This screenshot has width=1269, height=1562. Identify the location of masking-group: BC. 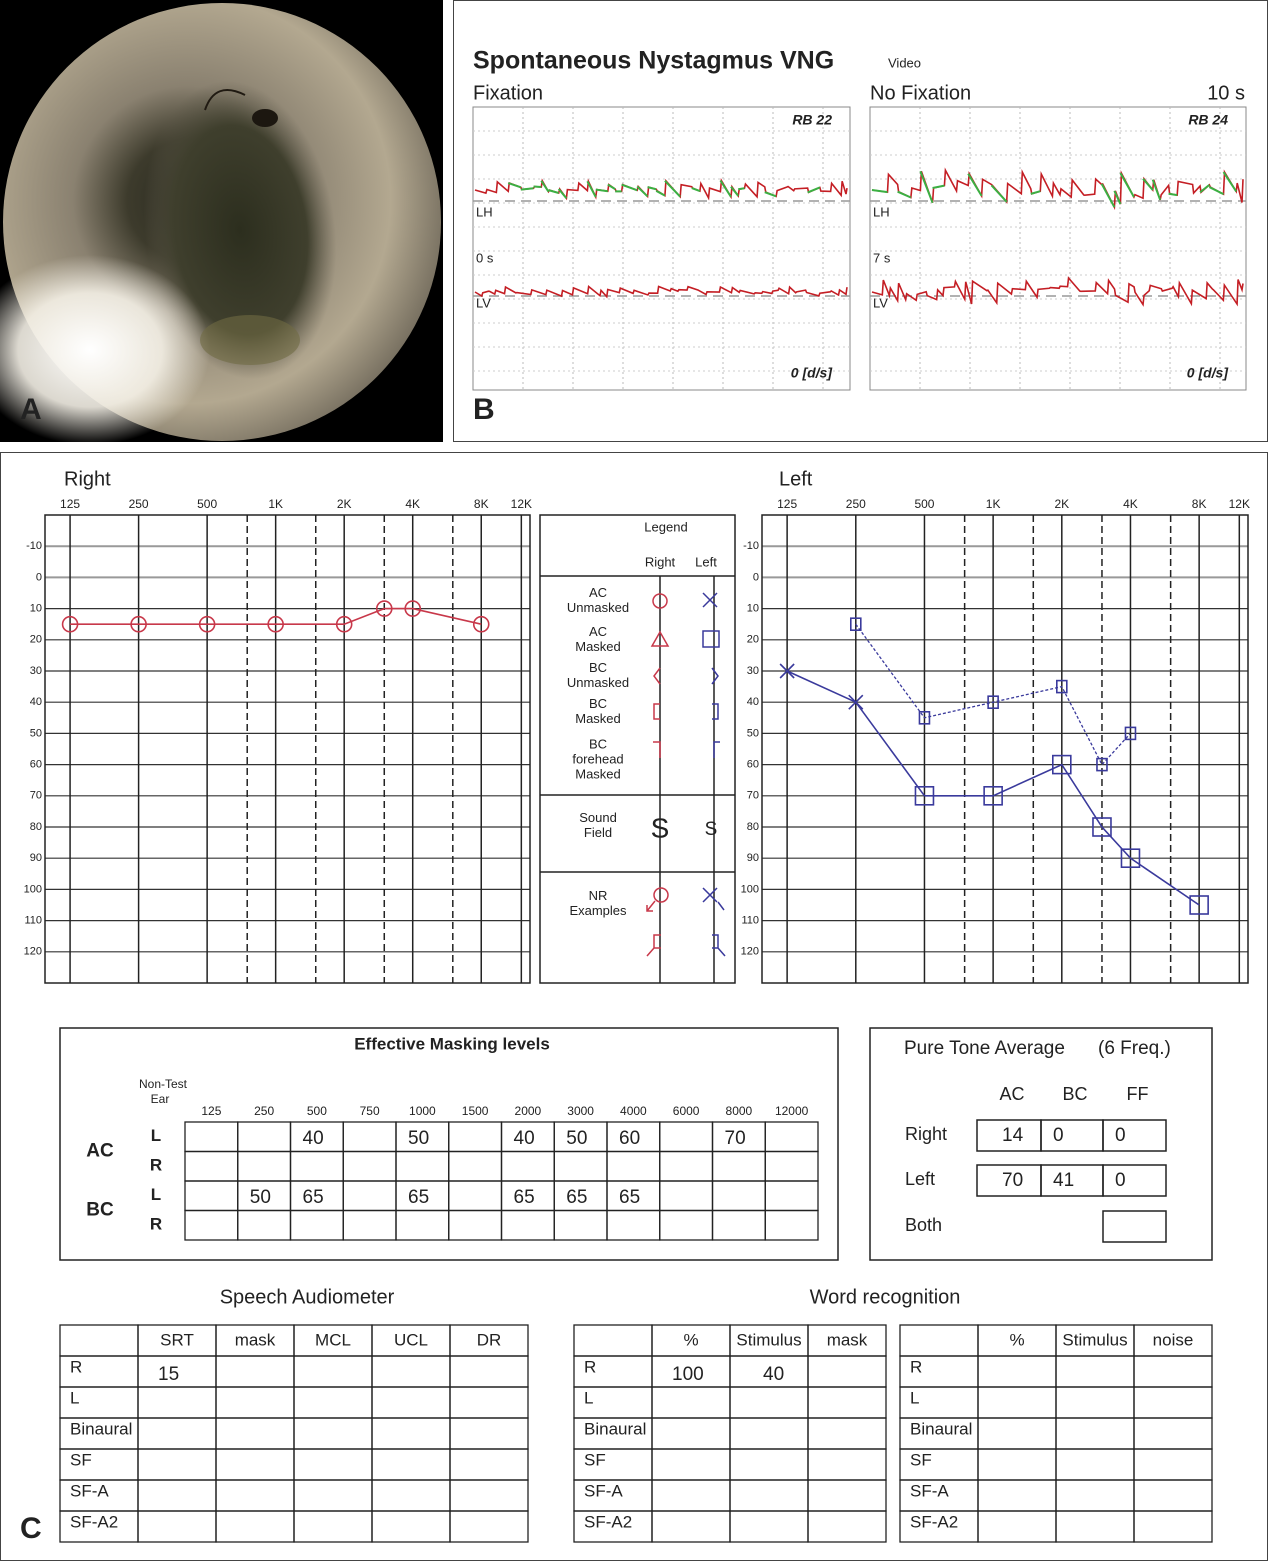
(100, 1210).